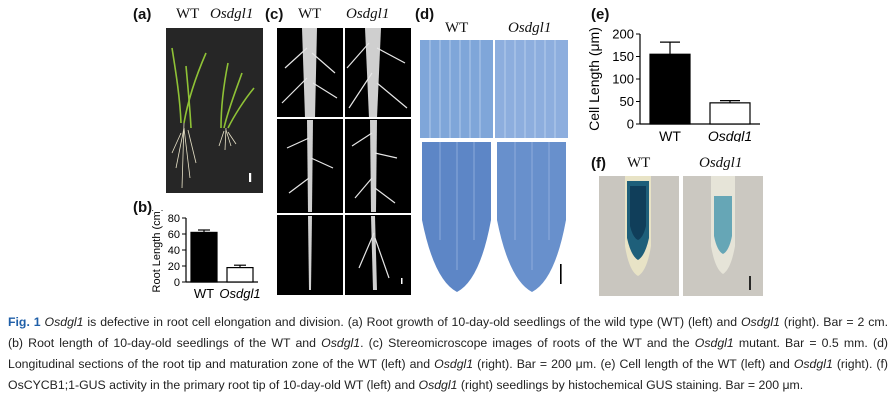 Image resolution: width=895 pixels, height=417 pixels. I want to click on section-illustration, so click(494, 167).